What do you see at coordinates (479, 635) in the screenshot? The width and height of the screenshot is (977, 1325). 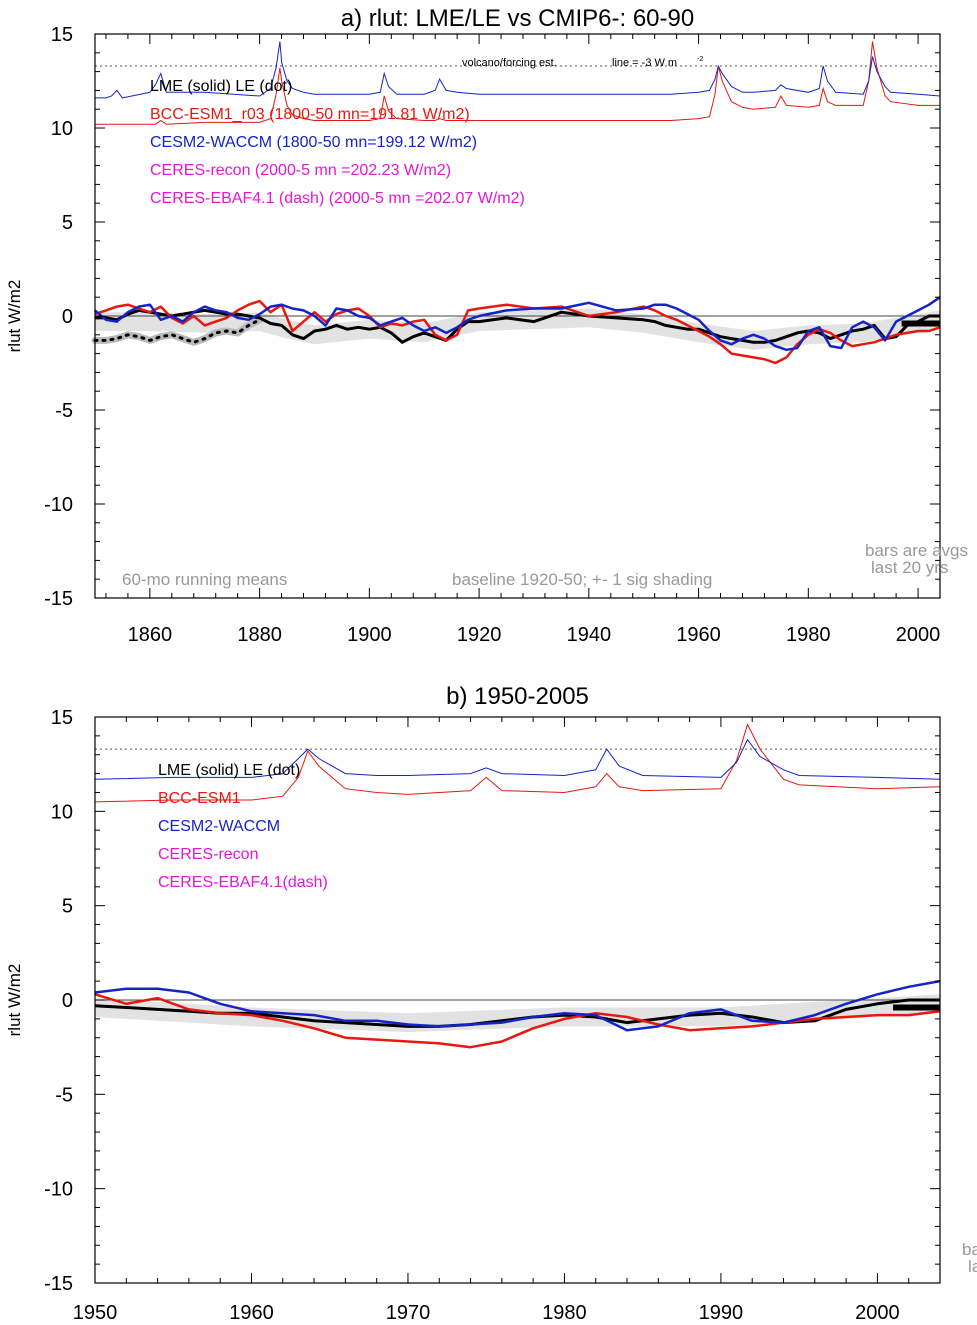 I see `x-tick-label: 1920` at bounding box center [479, 635].